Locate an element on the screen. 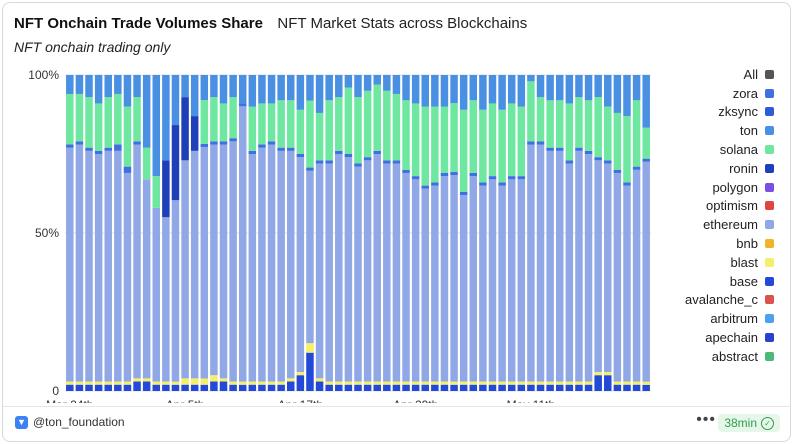  legend-item-arbitrum: arbitrum is located at coordinates (729, 318).